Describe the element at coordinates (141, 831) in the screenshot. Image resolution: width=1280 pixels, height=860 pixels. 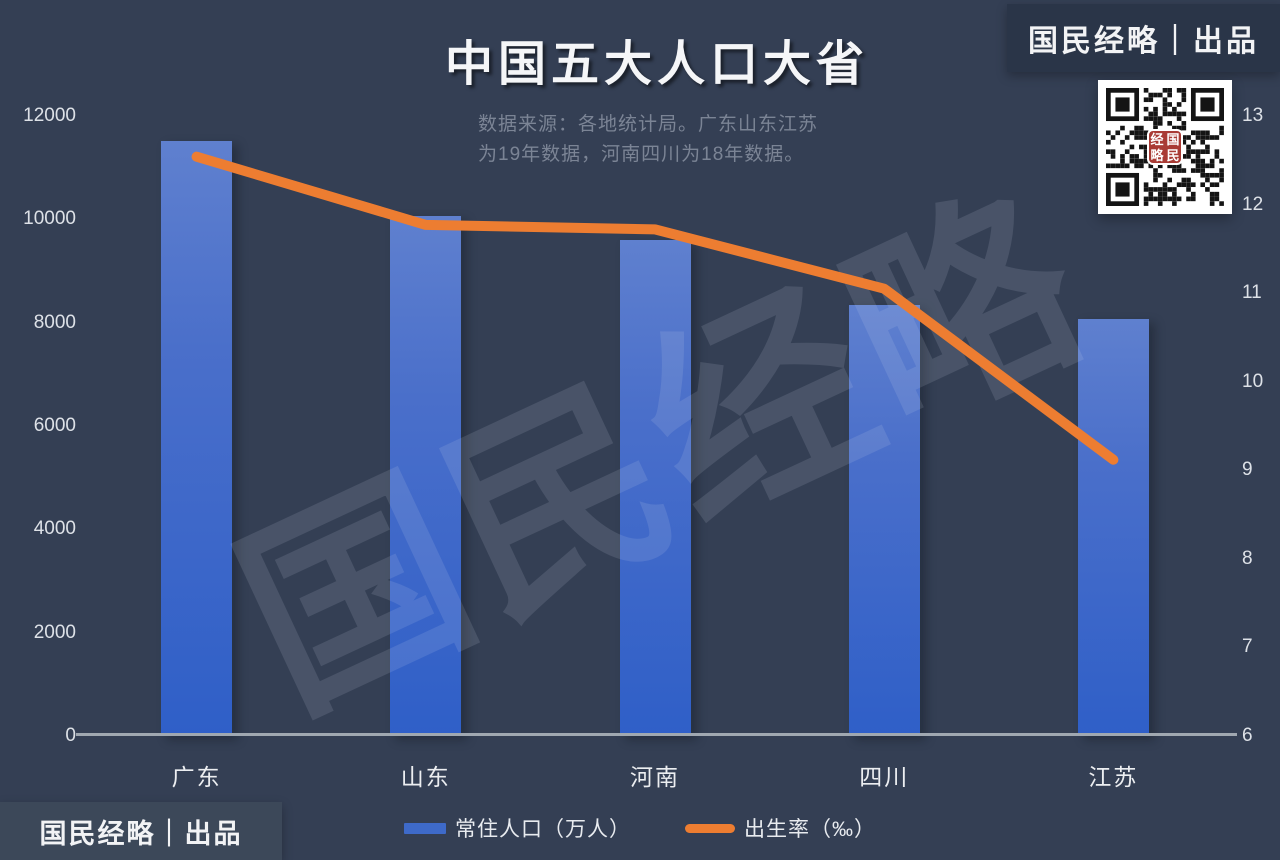
I see `publisher-banner-bottom: 国民经略｜出品` at that location.